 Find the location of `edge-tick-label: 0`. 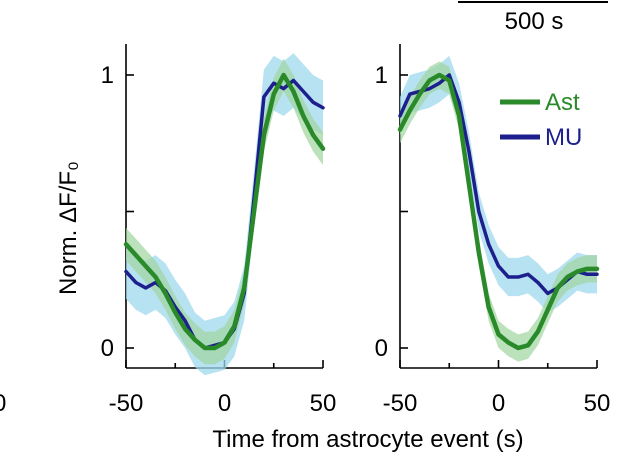

edge-tick-label: 0 is located at coordinates (3, 403).